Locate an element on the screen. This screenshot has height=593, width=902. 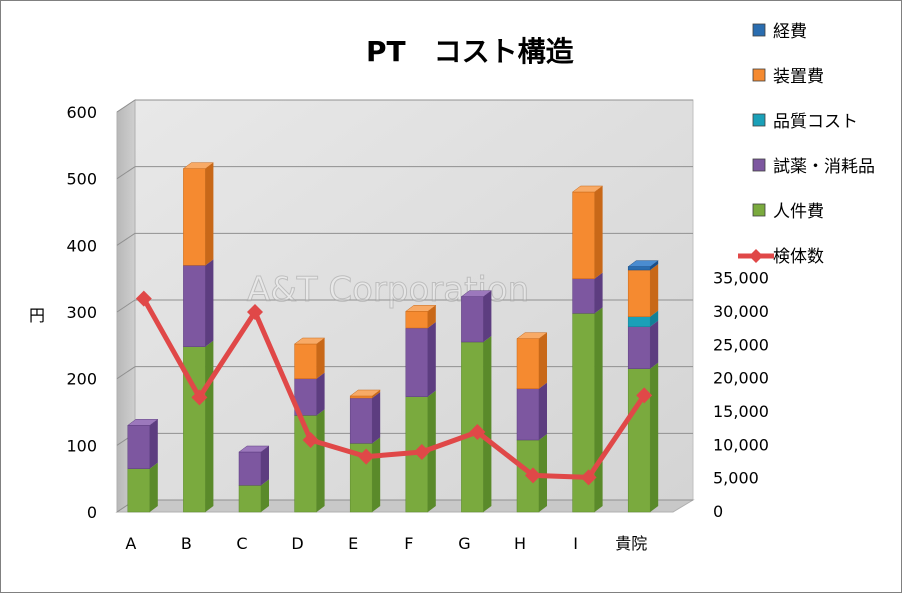
x-tick-label: B is located at coordinates (186, 543).